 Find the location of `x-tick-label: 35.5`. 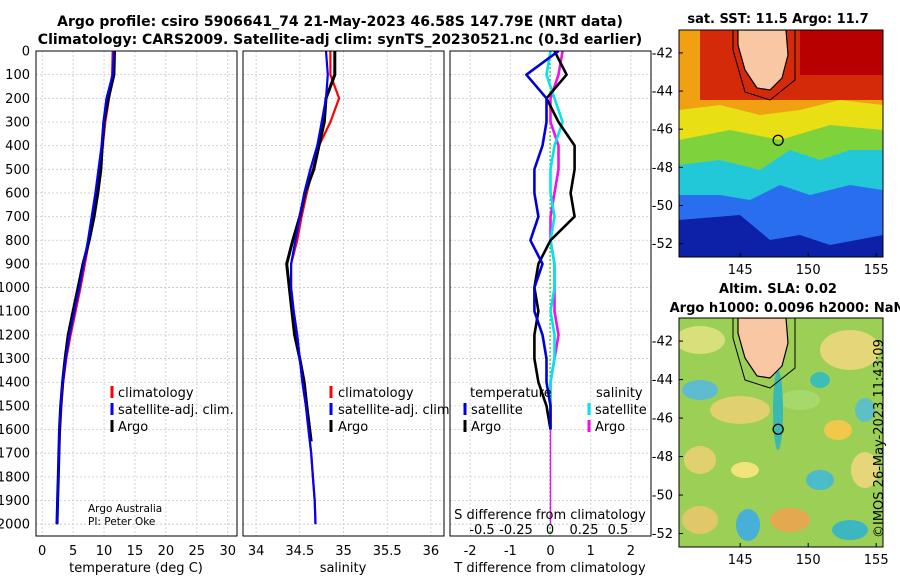

x-tick-label: 35.5 is located at coordinates (387, 551).